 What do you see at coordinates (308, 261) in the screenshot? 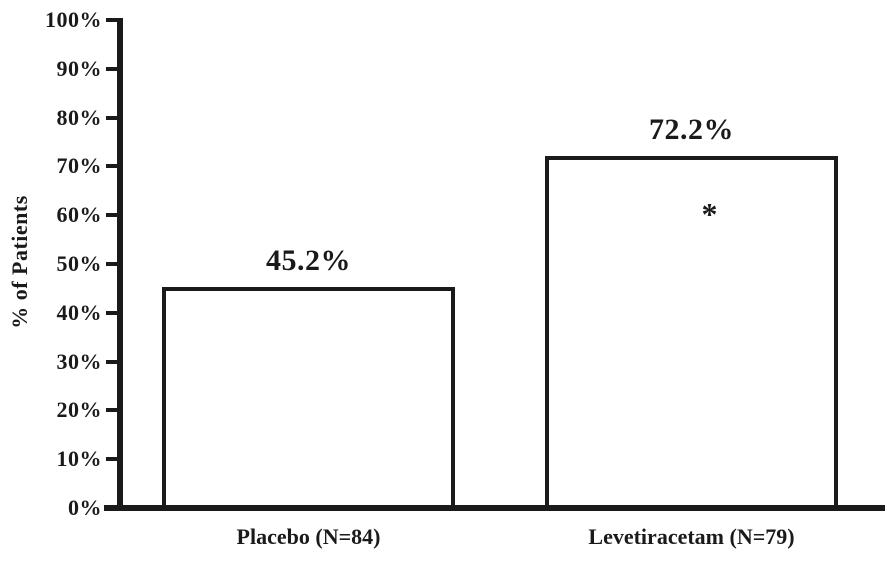
I see `bar-value-label-placebo: 45.2%` at bounding box center [308, 261].